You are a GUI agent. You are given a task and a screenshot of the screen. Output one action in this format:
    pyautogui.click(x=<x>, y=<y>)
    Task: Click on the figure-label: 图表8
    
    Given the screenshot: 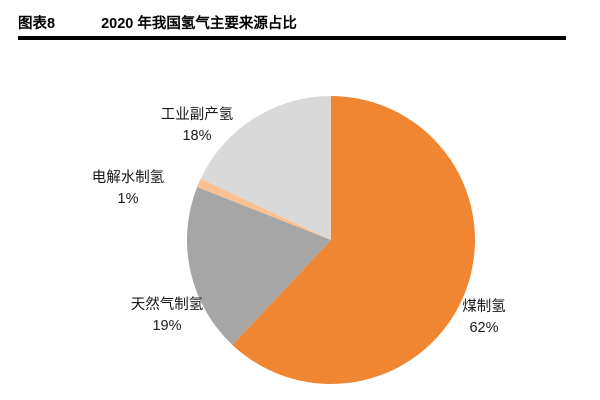 What is the action you would take?
    pyautogui.click(x=37, y=24)
    